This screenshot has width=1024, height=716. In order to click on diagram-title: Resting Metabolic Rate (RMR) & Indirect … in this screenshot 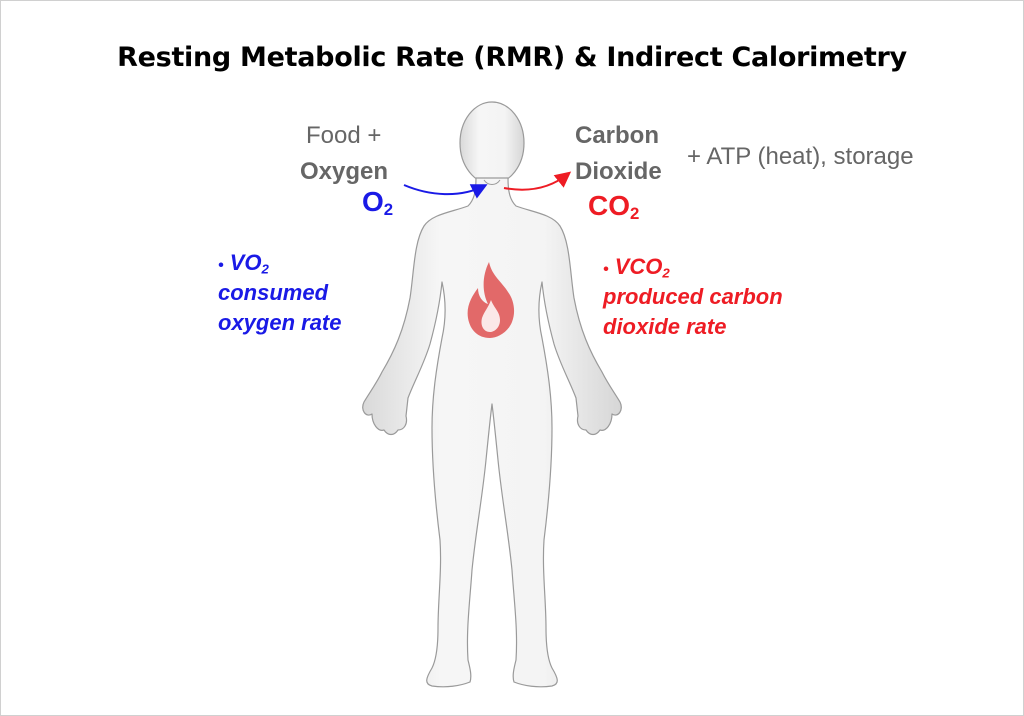, I will do `click(512, 57)`.